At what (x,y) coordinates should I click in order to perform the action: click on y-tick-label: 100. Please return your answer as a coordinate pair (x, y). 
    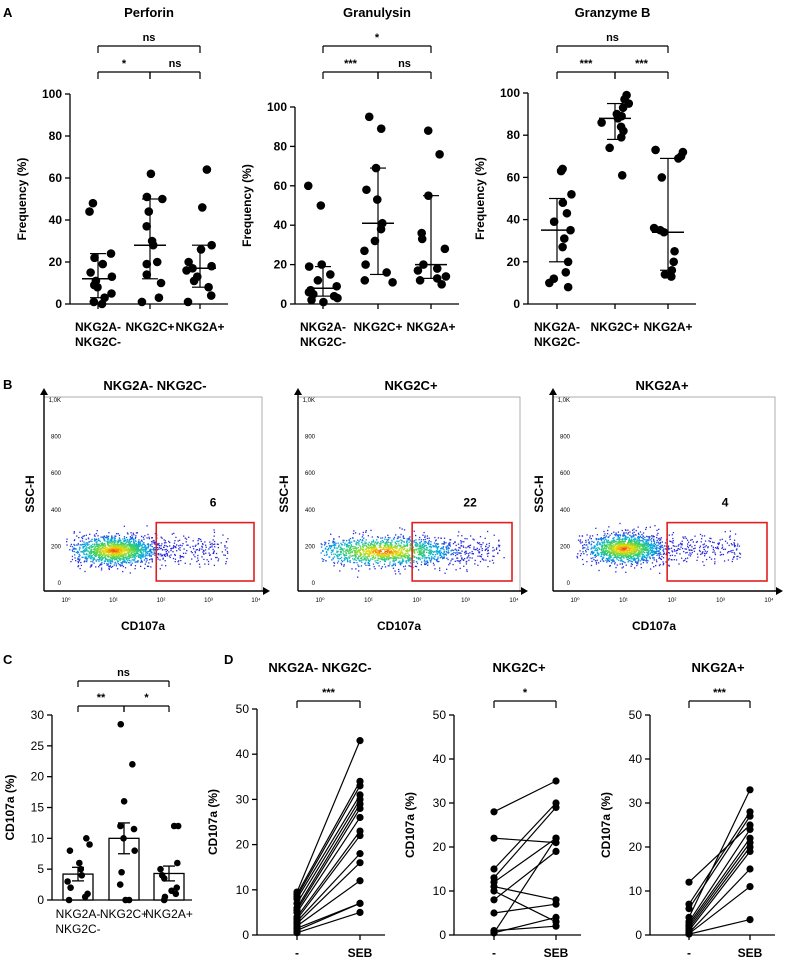
    Looking at the image, I should click on (510, 93).